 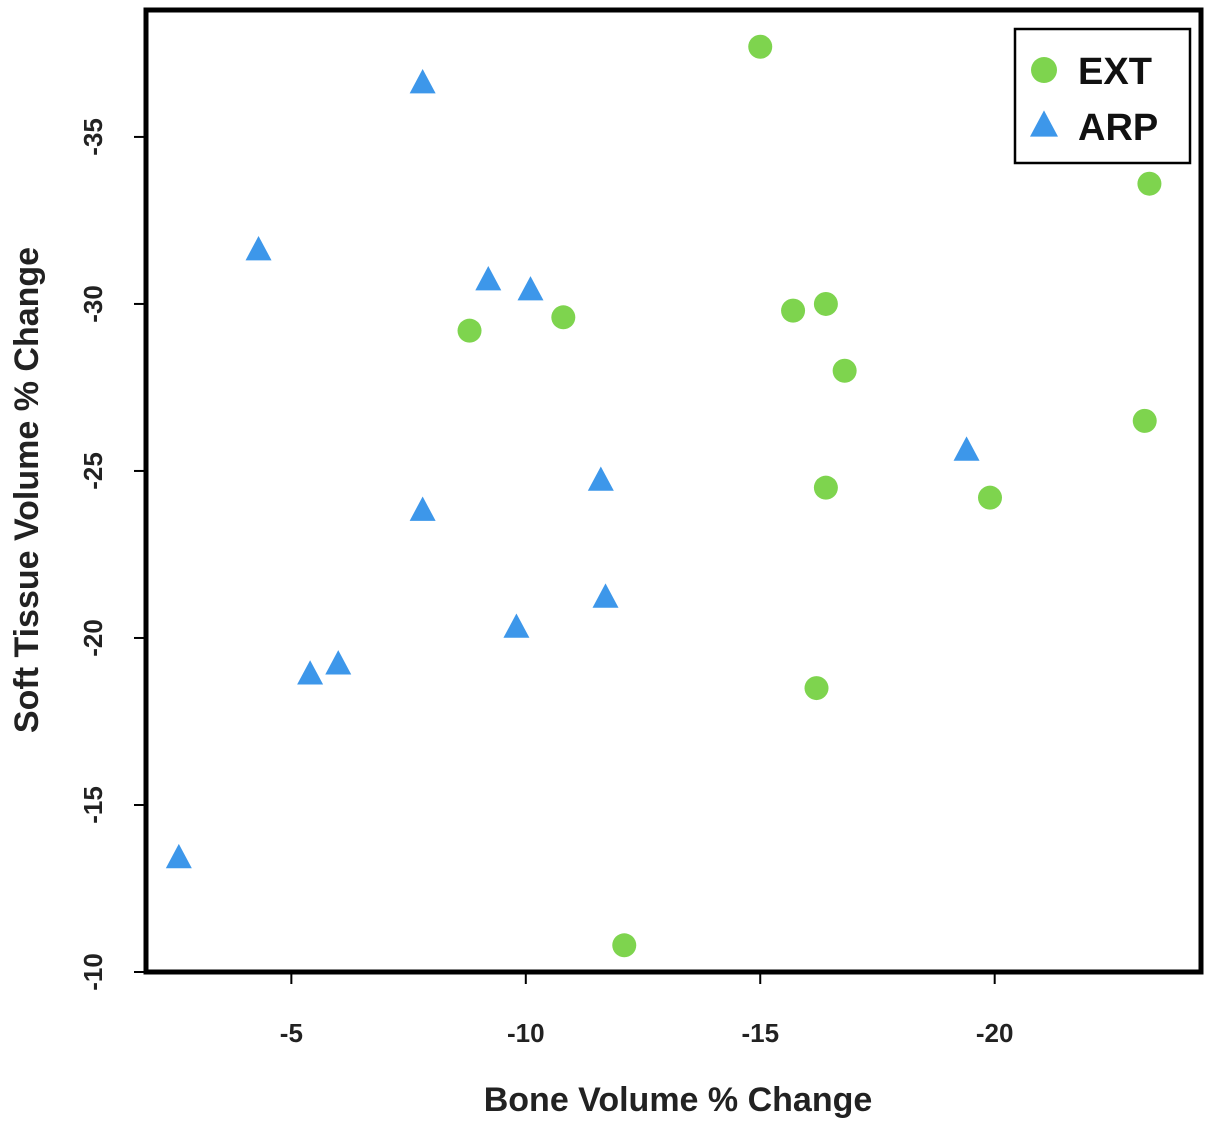 What do you see at coordinates (1044, 123) in the screenshot?
I see `legend-marker-arp` at bounding box center [1044, 123].